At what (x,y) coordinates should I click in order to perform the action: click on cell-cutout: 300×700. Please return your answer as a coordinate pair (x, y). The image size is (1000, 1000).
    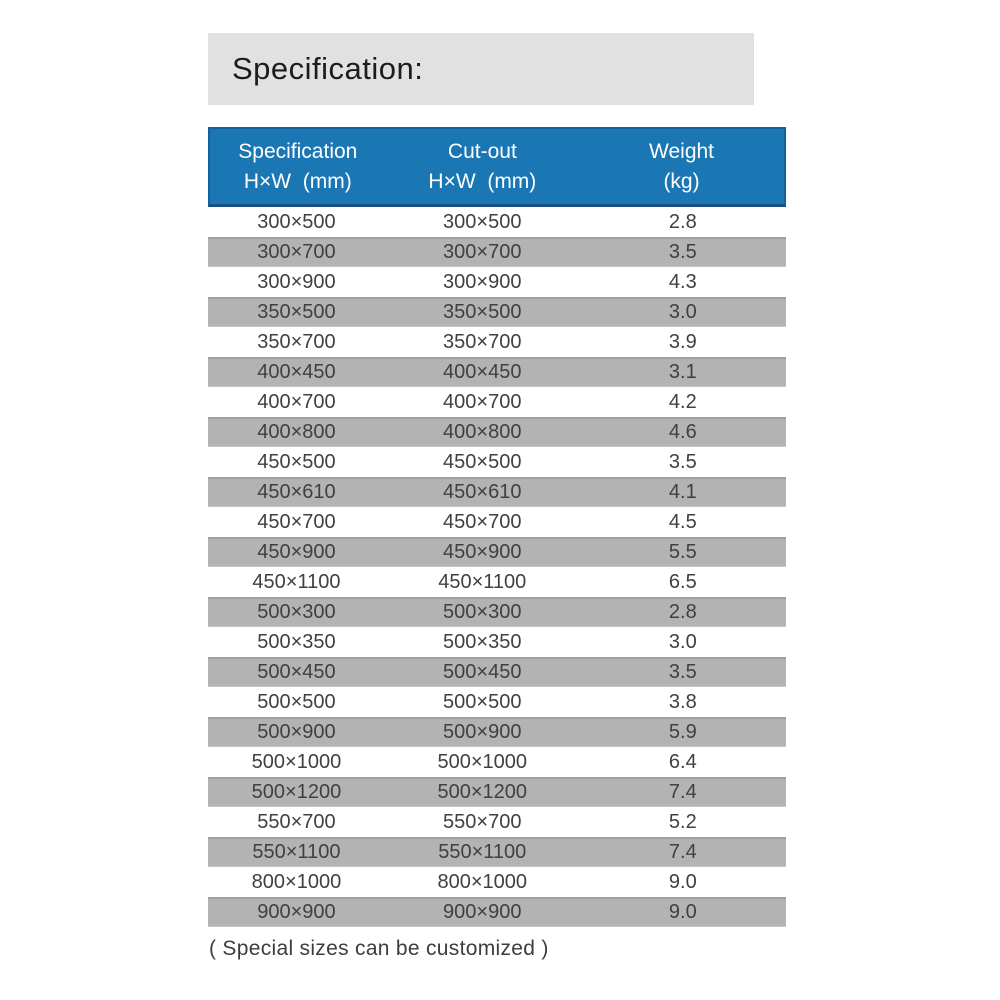
    Looking at the image, I should click on (482, 251).